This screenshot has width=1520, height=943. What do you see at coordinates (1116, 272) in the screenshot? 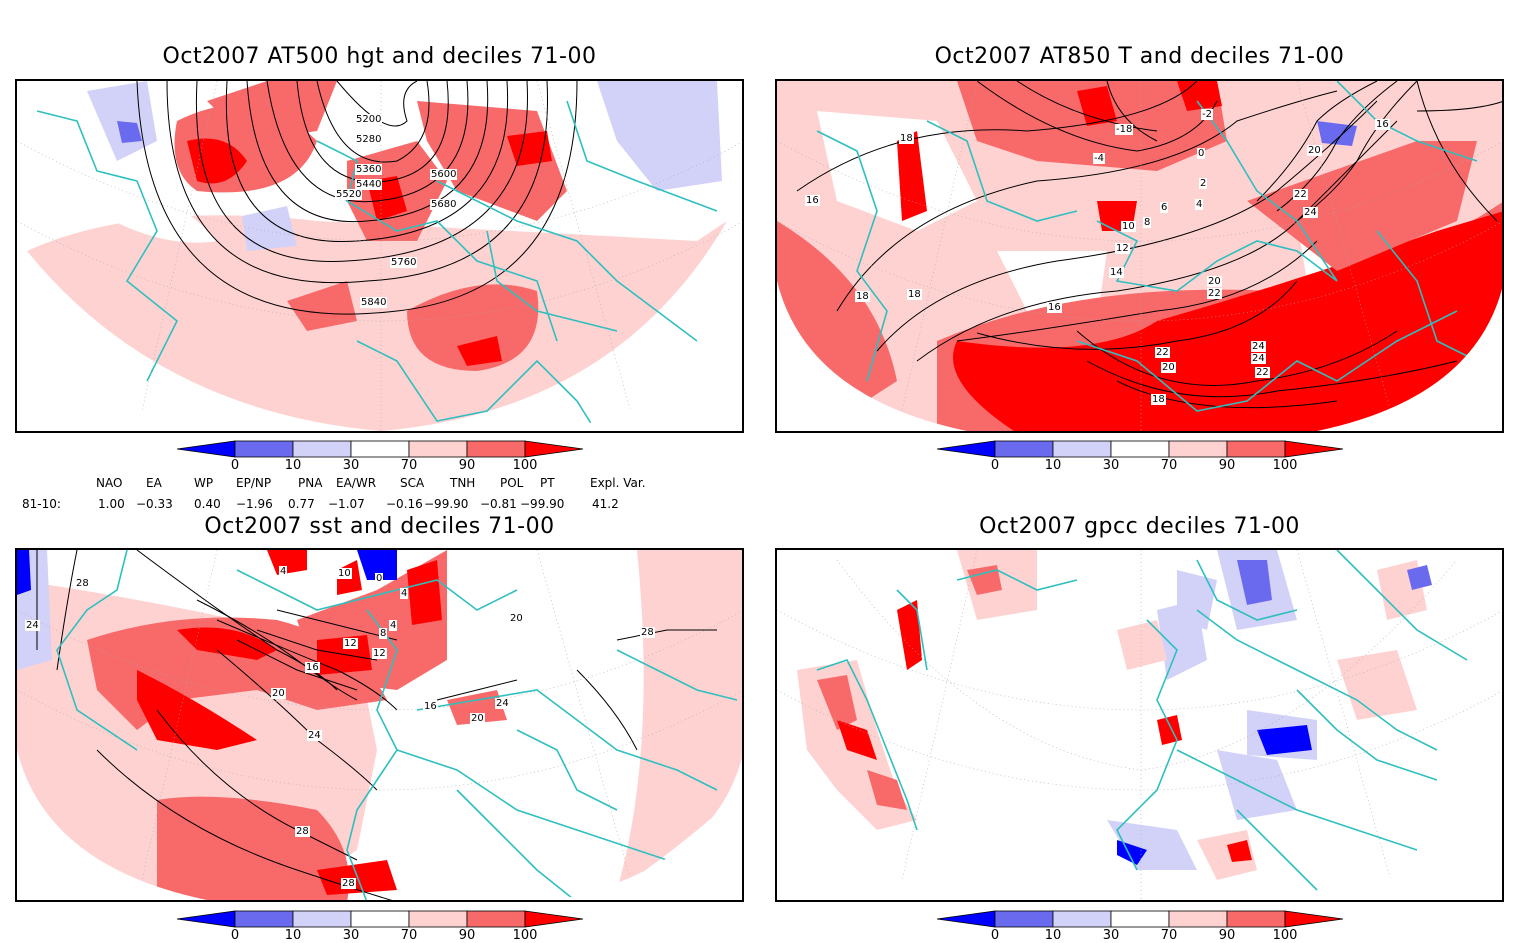
I see `contour-label: 14` at bounding box center [1116, 272].